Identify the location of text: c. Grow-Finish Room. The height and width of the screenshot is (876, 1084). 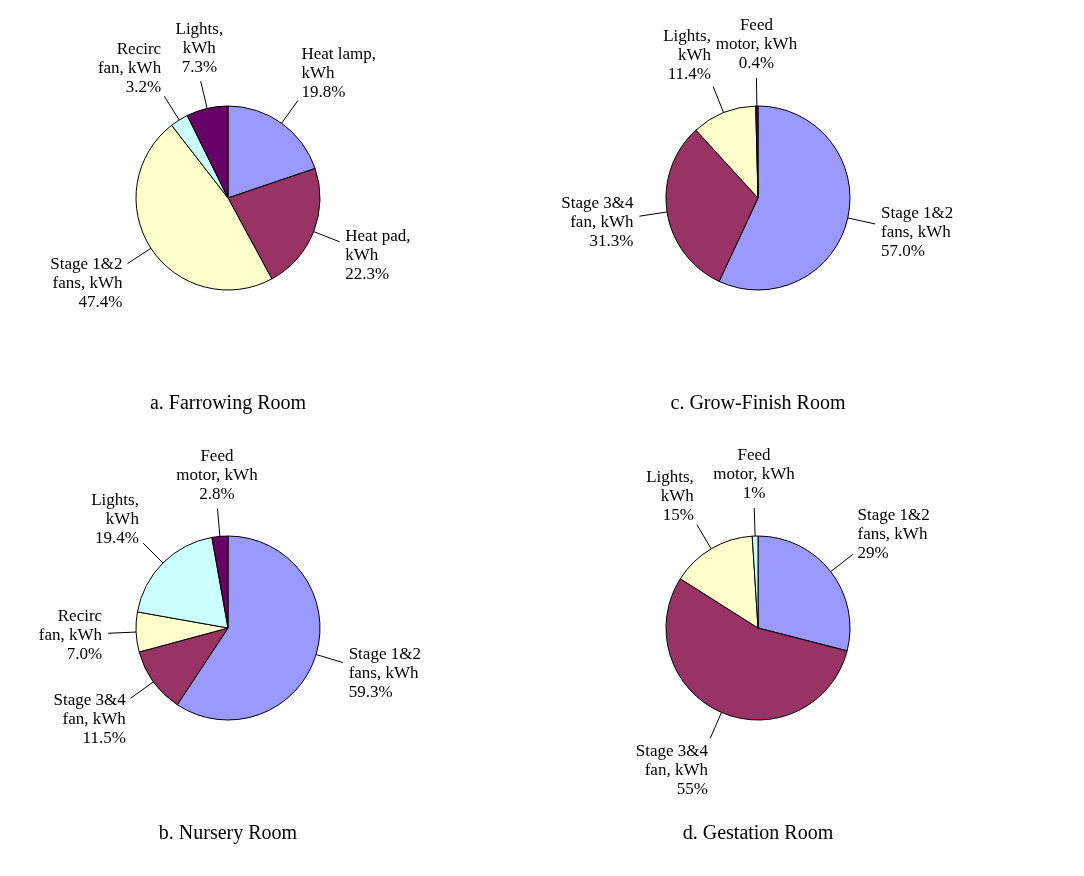
(758, 402).